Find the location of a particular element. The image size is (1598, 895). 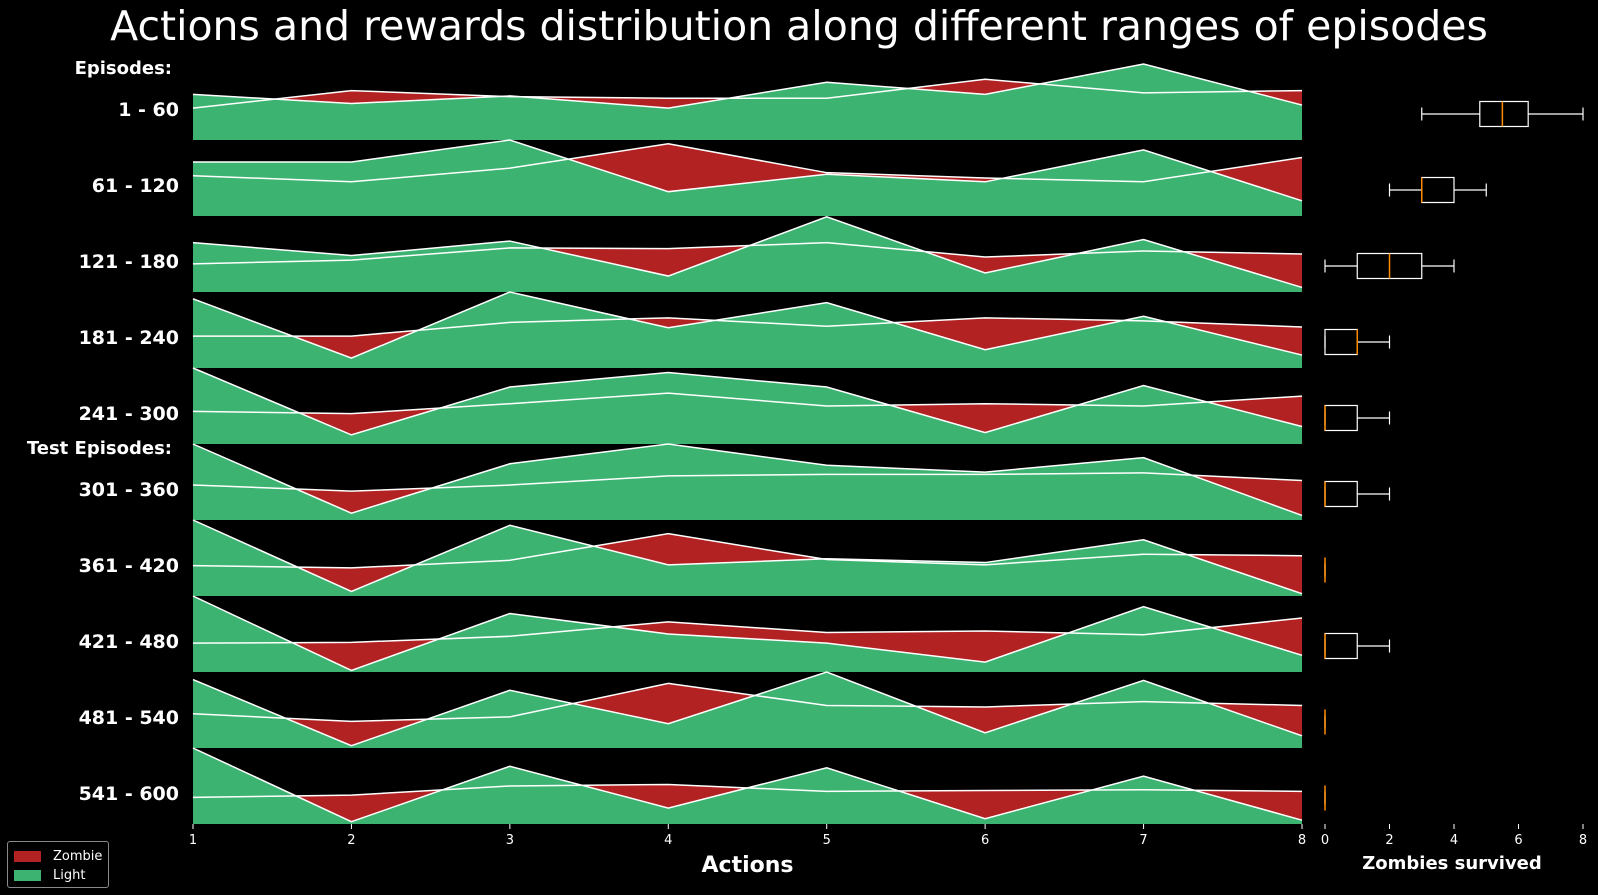

legend-label-zombie: Zombie is located at coordinates (78, 856).